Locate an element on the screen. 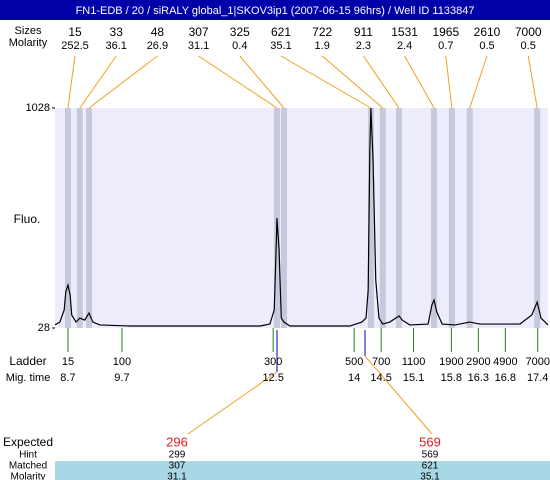  expected-hint: 569 is located at coordinates (430, 455).